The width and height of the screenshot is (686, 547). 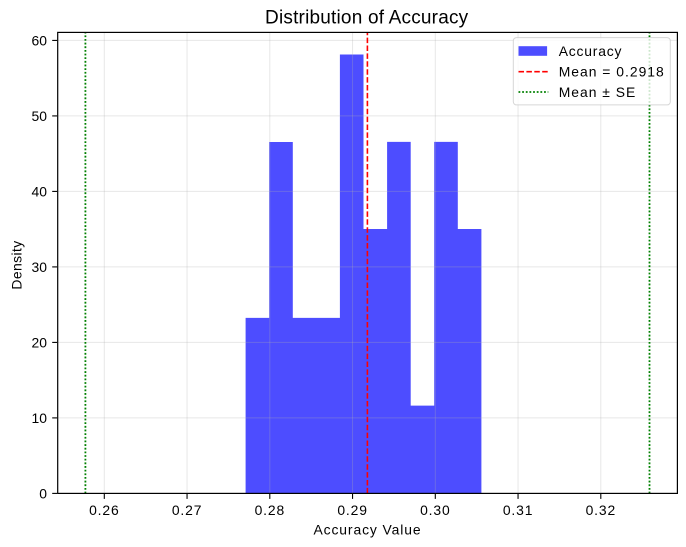 I want to click on svg-text: 0.28, so click(x=270, y=510).